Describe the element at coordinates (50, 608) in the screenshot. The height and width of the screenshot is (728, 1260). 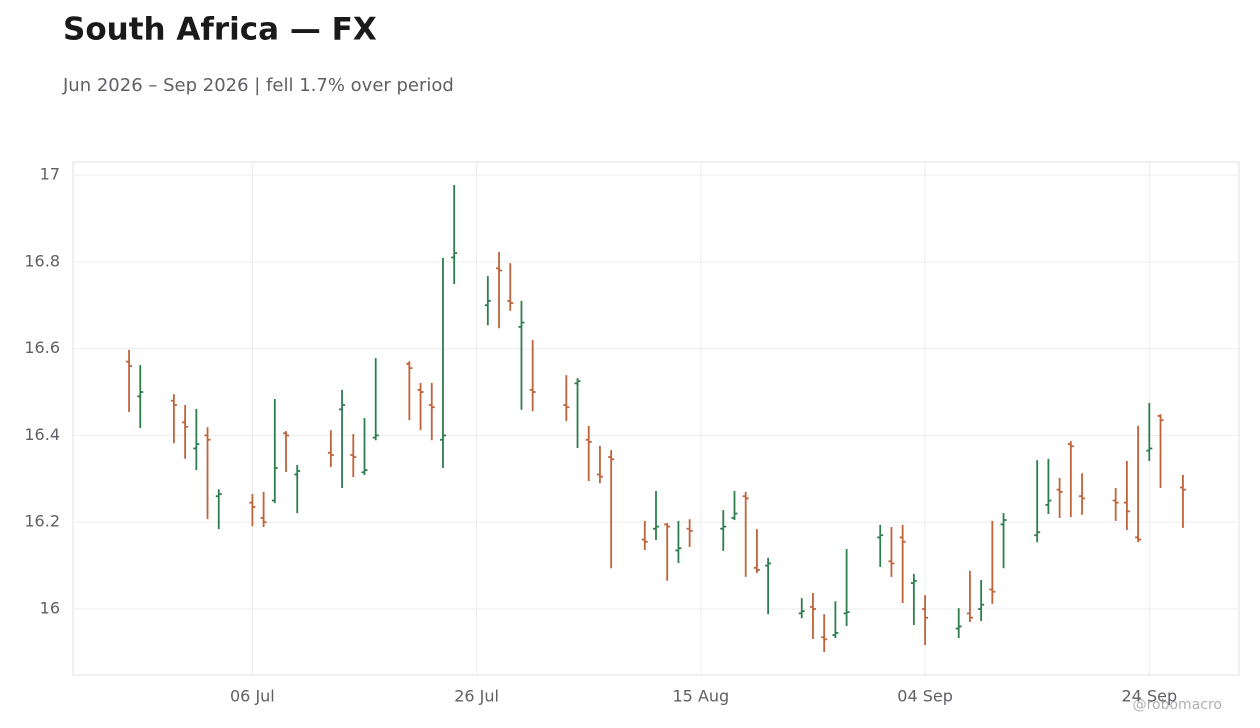
I see `y-tick-label: 16` at that location.